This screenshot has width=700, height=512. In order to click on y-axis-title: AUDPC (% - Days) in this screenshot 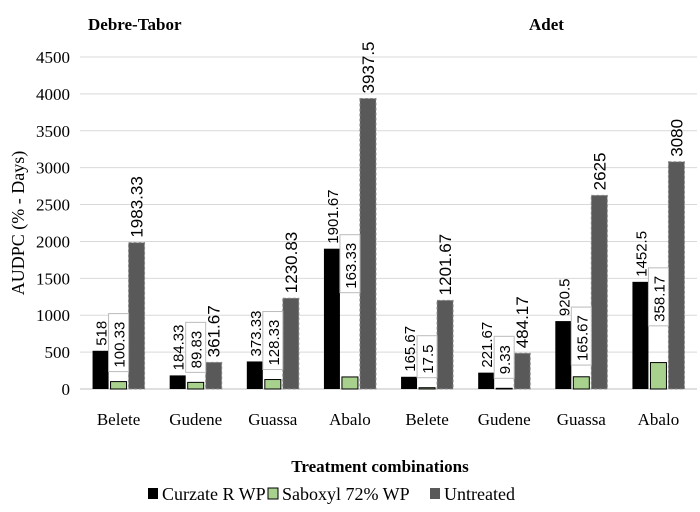, I will do `click(18, 223)`.